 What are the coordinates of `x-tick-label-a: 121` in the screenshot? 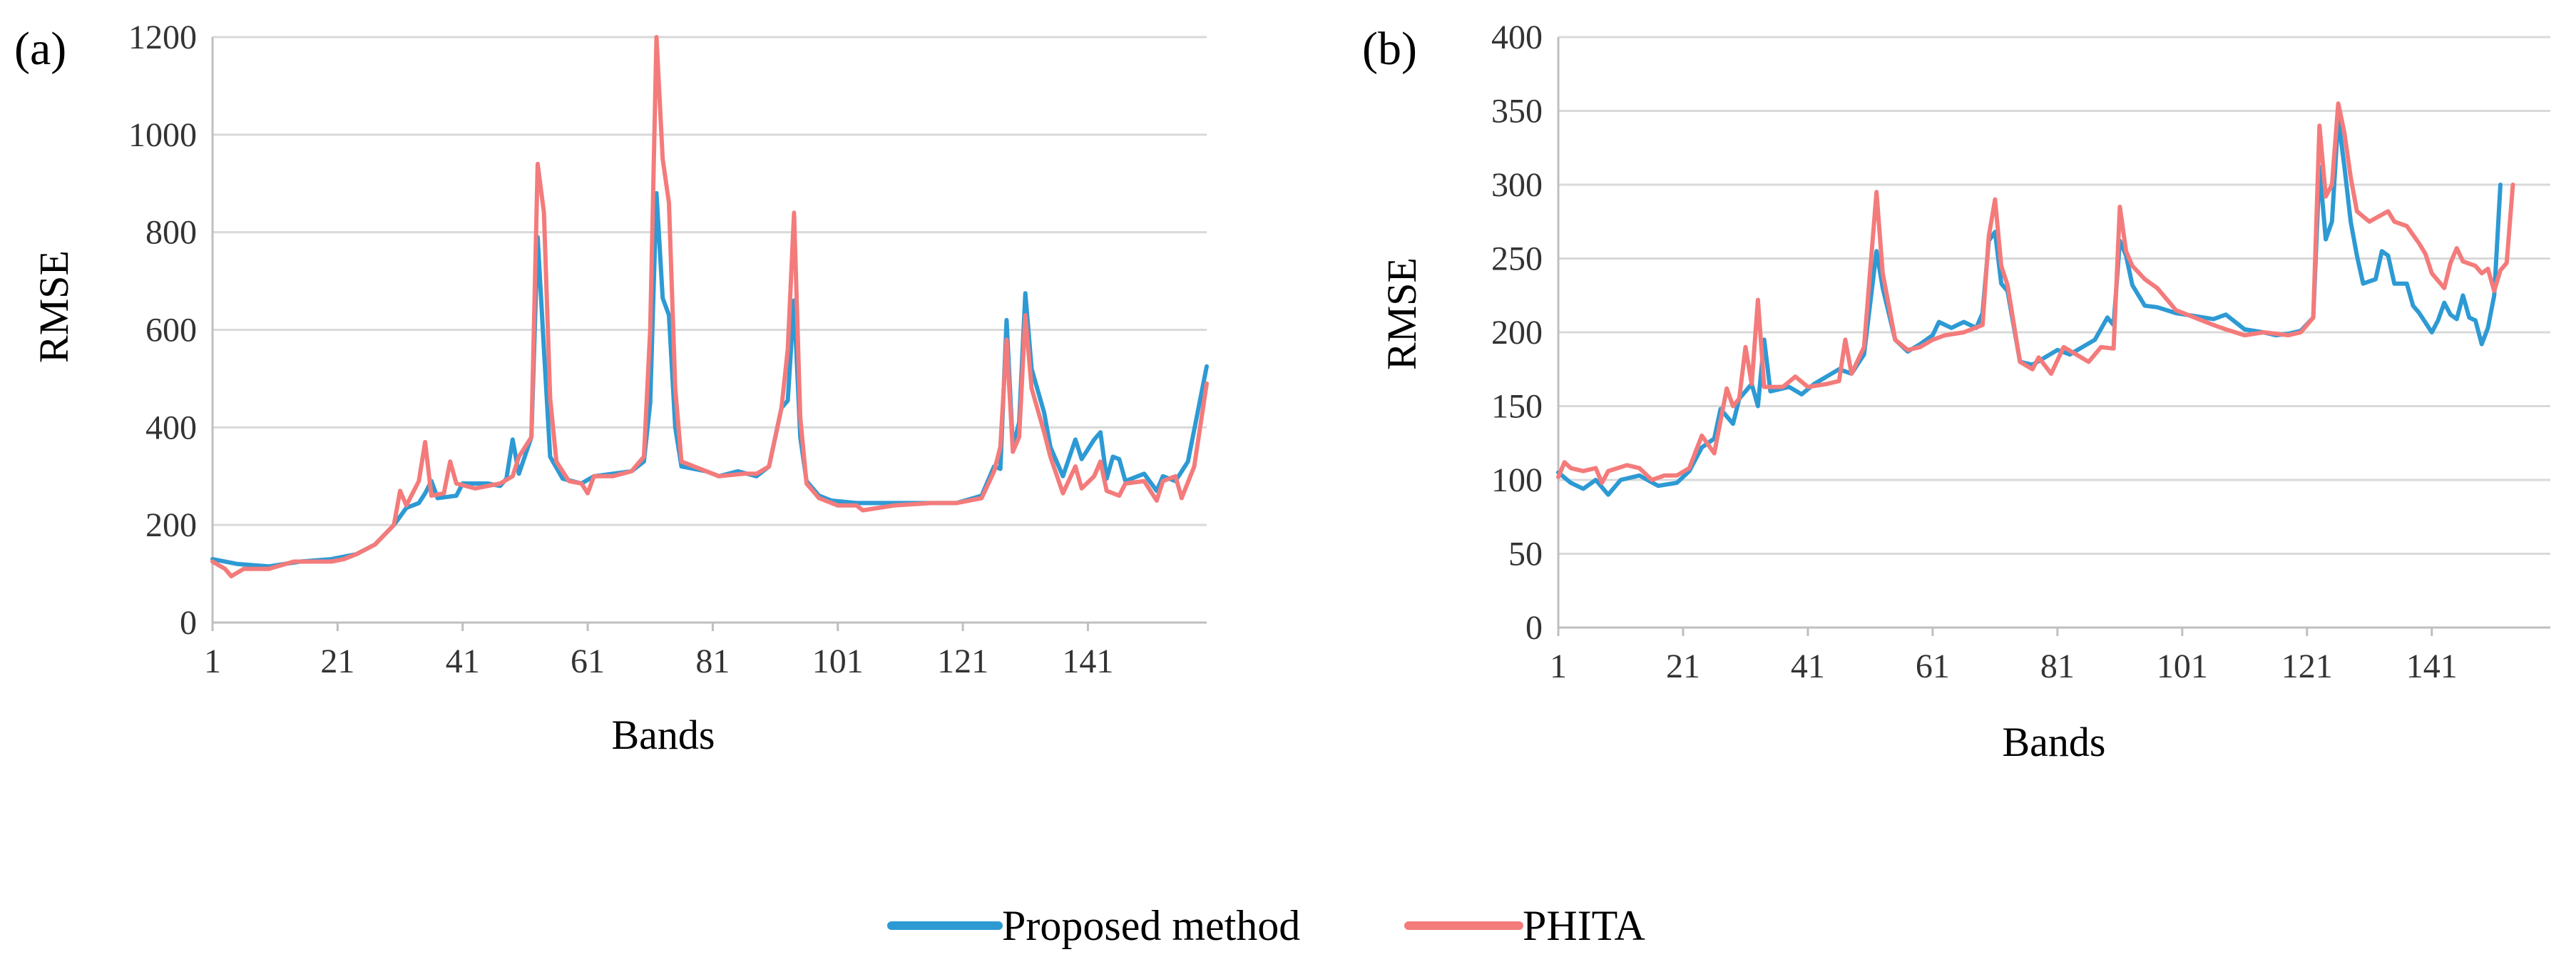 It's located at (962, 661).